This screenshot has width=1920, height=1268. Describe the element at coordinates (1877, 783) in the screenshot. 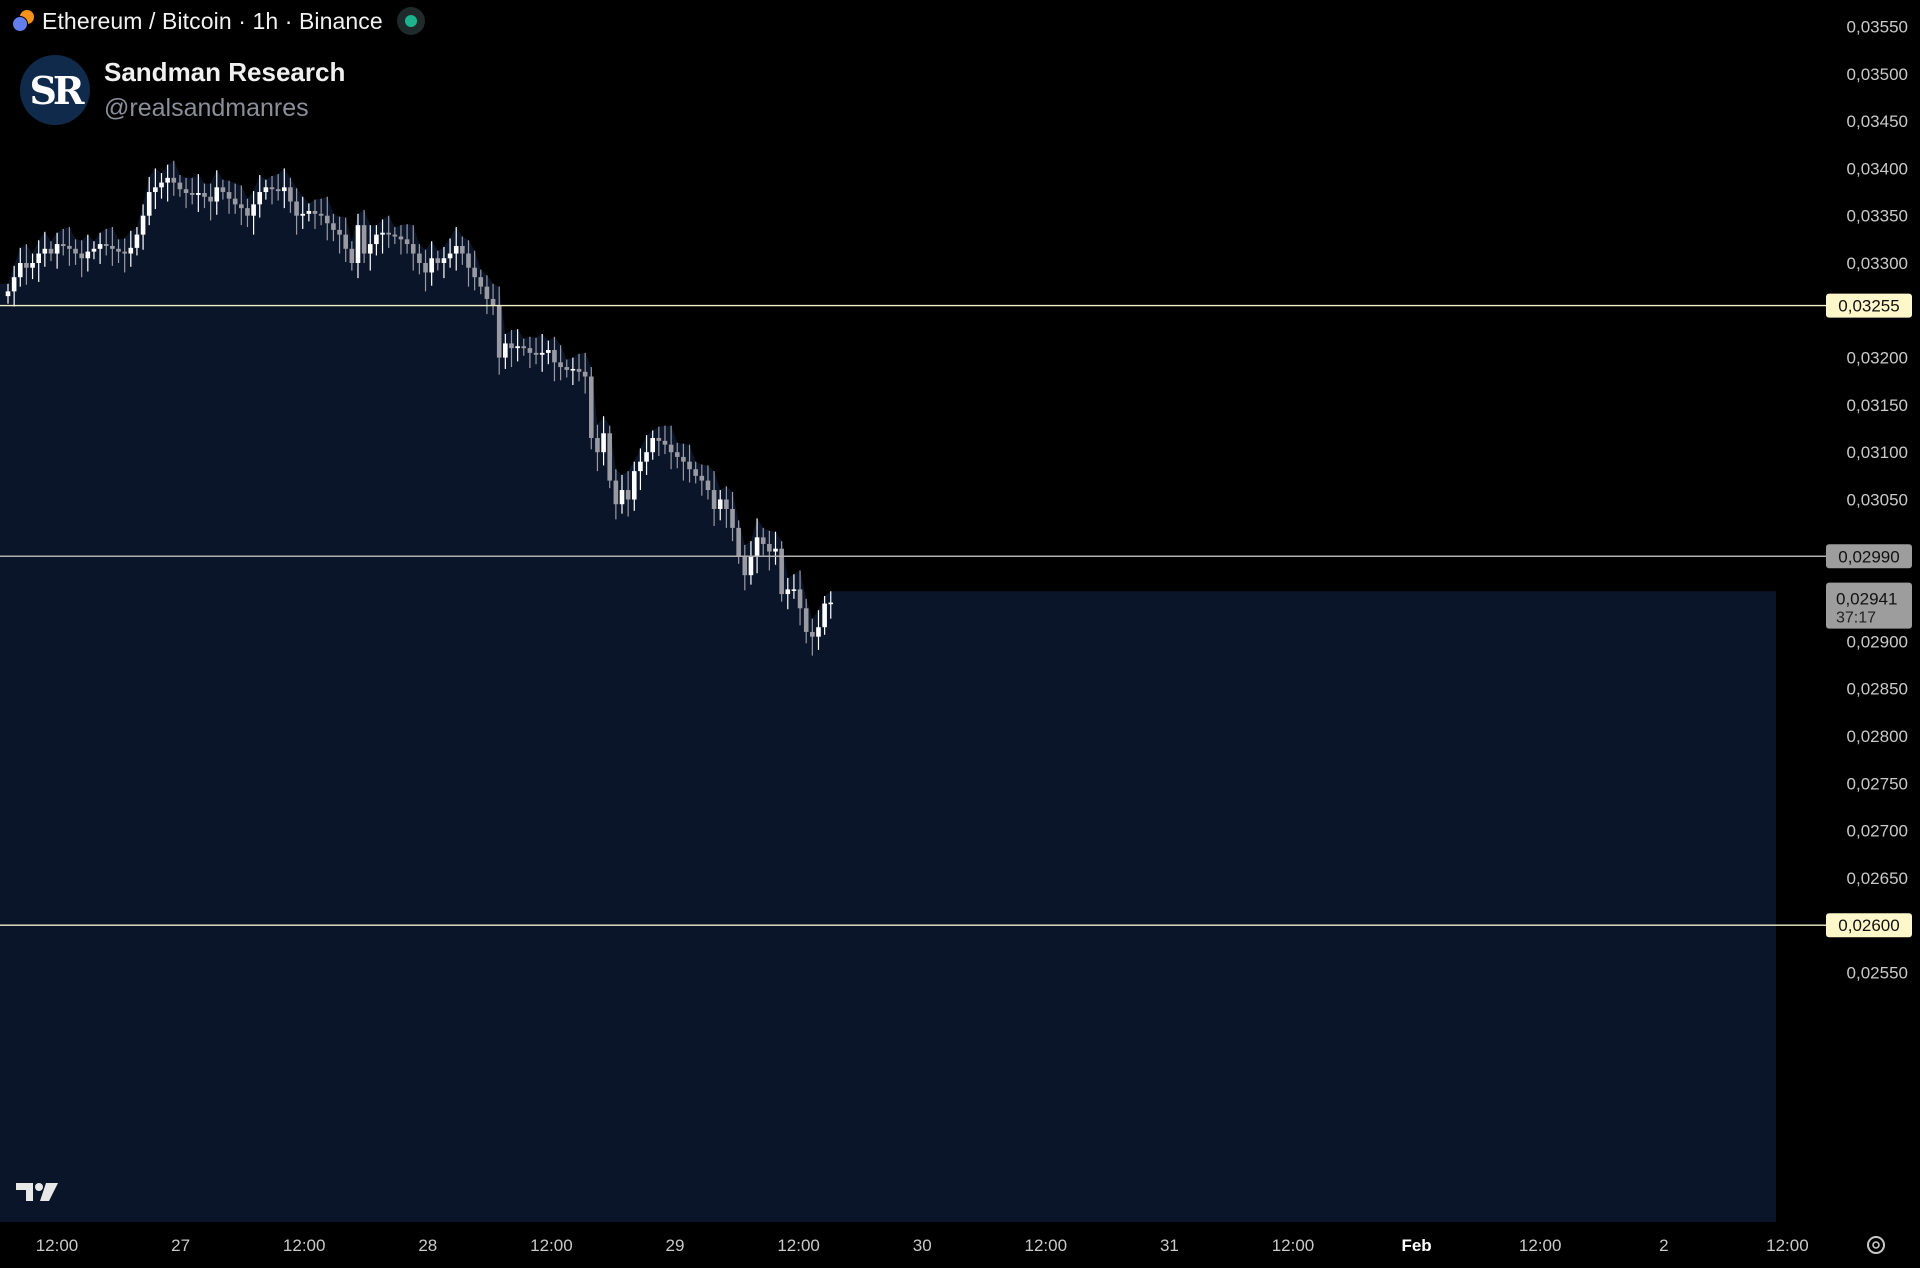

I see `y-tick-label: 0,02750` at that location.